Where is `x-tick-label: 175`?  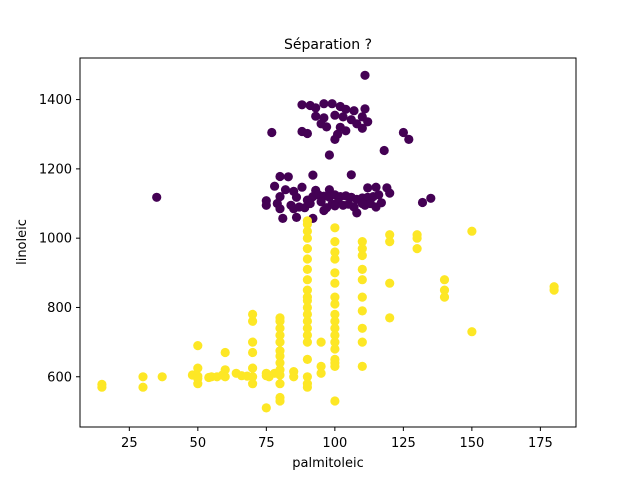 x-tick-label: 175 is located at coordinates (540, 443).